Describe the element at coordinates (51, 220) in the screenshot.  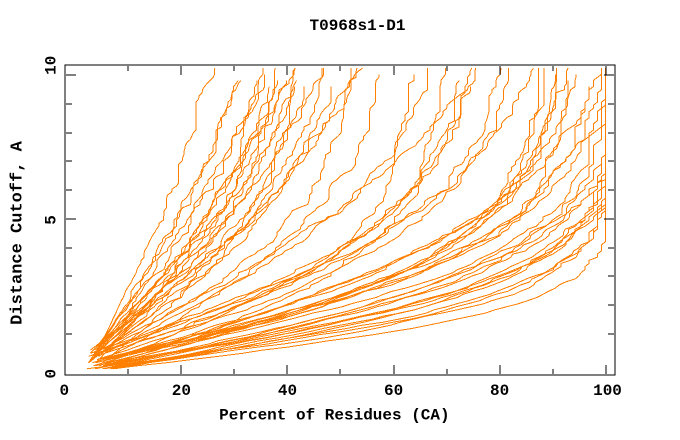
I see `svg-text: 5` at that location.